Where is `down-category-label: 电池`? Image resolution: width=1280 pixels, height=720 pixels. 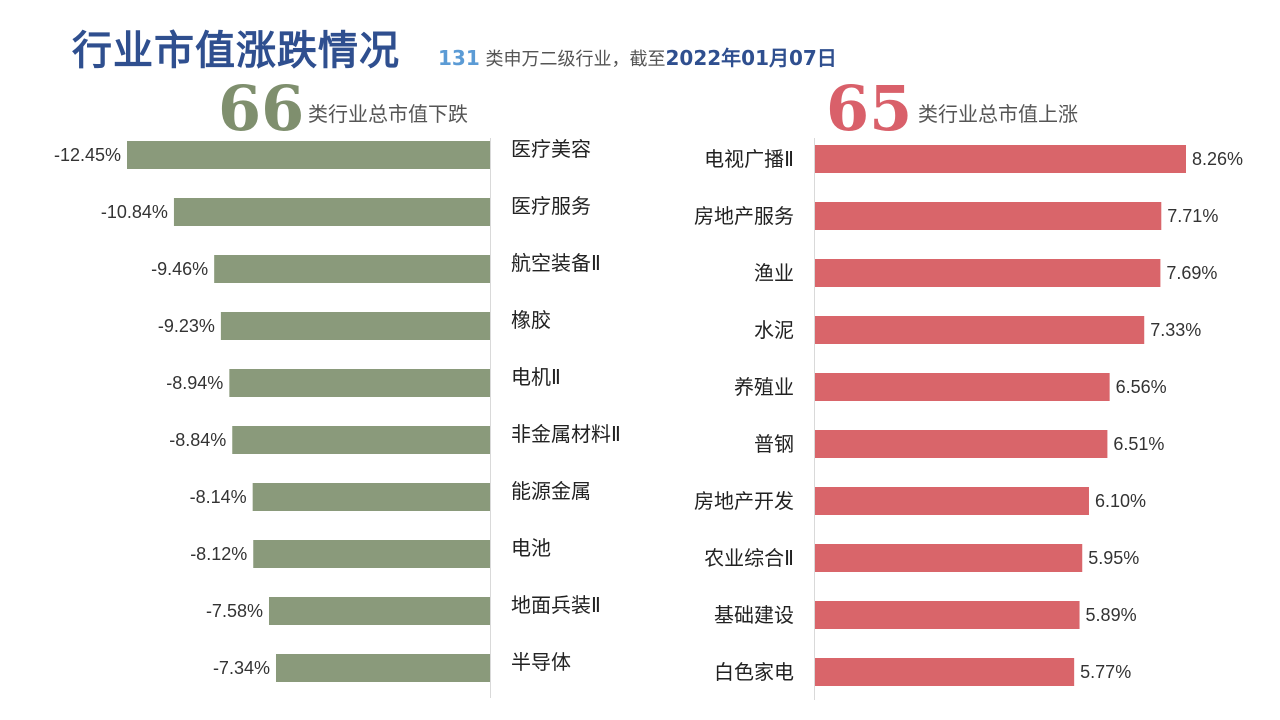
down-category-label: 电池 is located at coordinates (531, 548).